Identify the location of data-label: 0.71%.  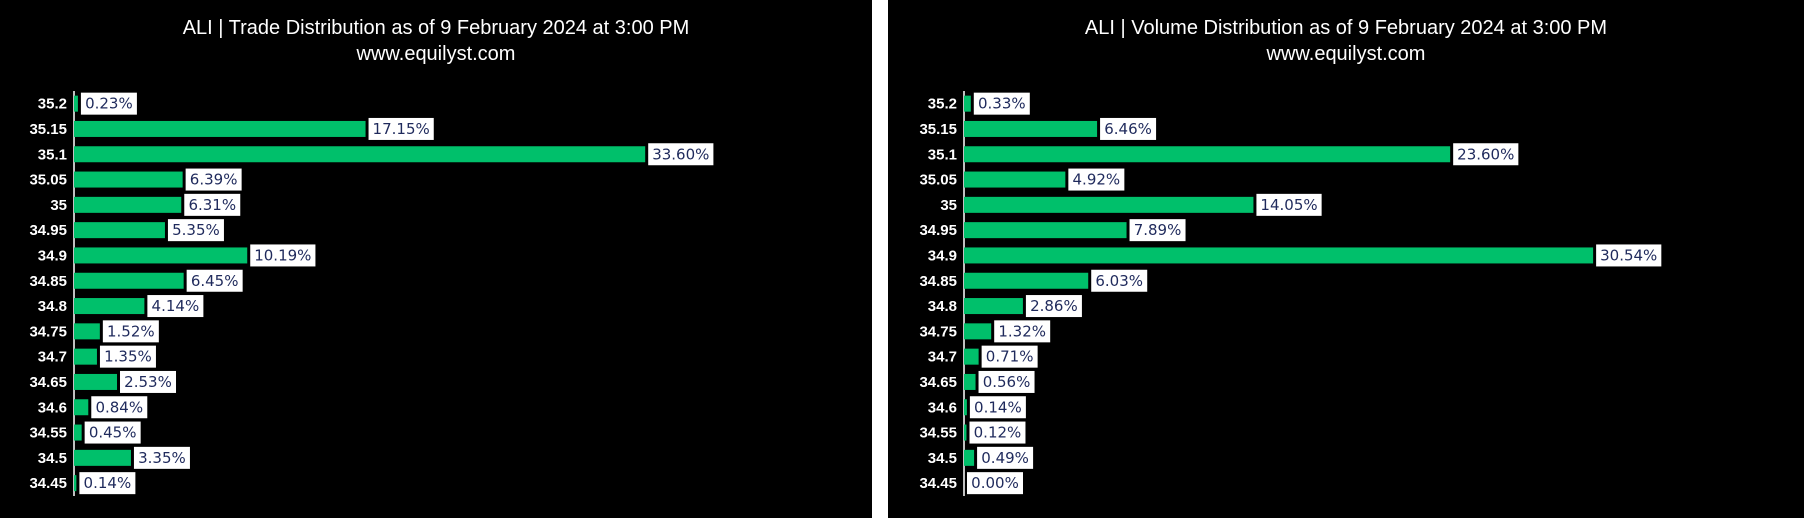
(1010, 357).